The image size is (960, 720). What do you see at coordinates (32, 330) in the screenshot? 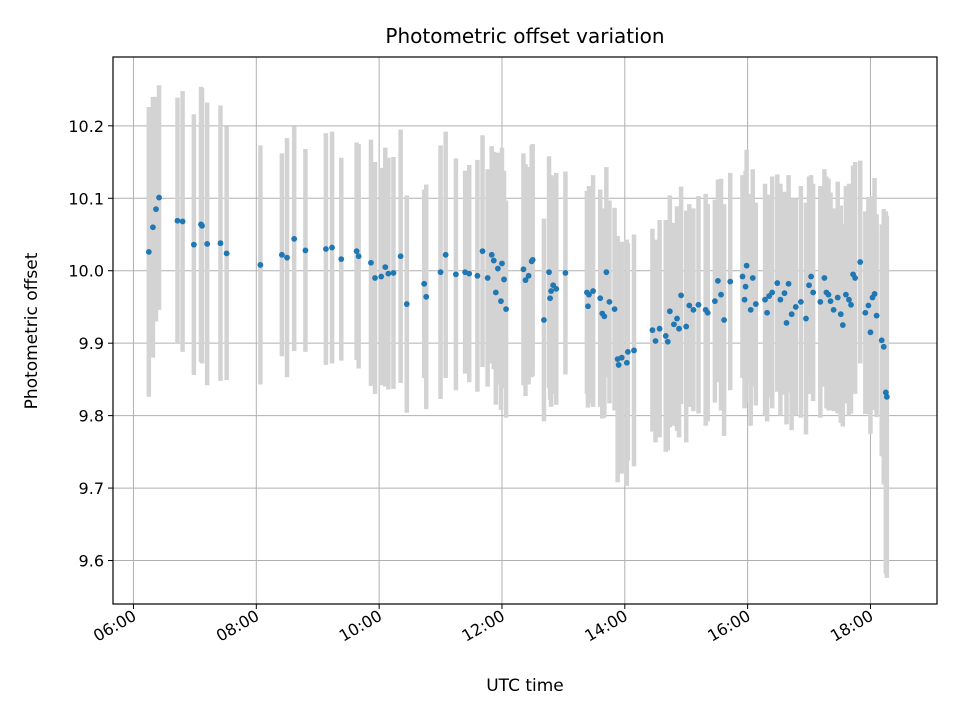
I see `y-axis-title: Photometric offset` at bounding box center [32, 330].